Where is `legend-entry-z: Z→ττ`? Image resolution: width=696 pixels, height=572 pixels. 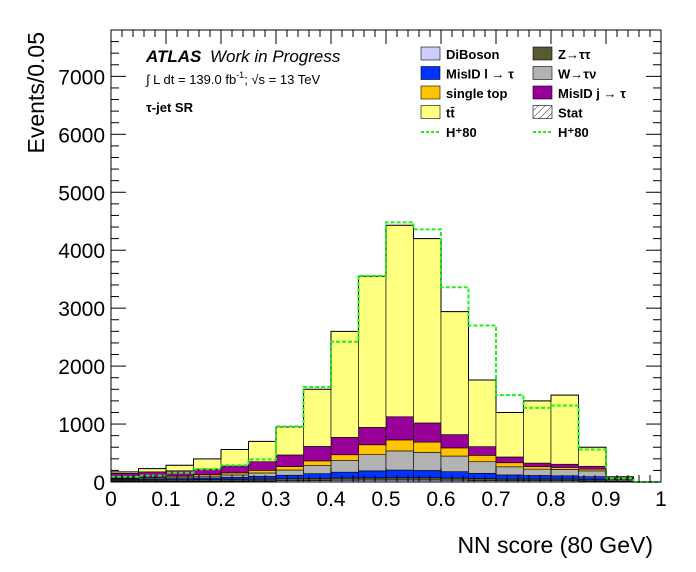
legend-entry-z: Z→ττ is located at coordinates (561, 54).